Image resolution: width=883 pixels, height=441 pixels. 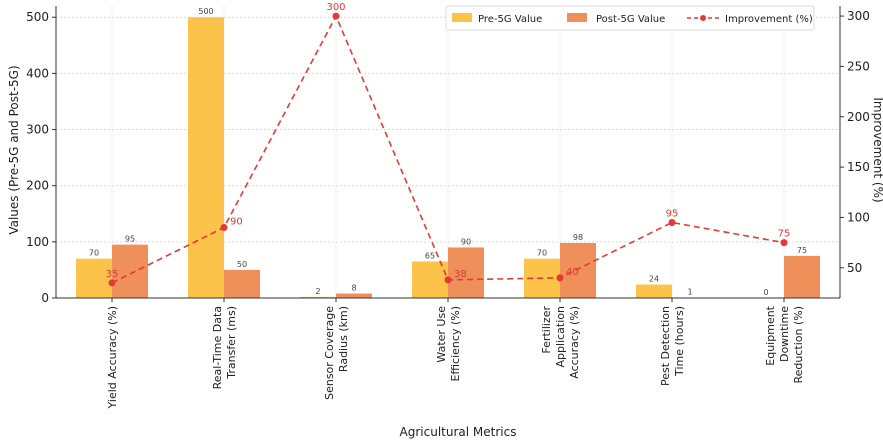 I want to click on category-label-line: Yield Accuracy (%), so click(x=112, y=357).